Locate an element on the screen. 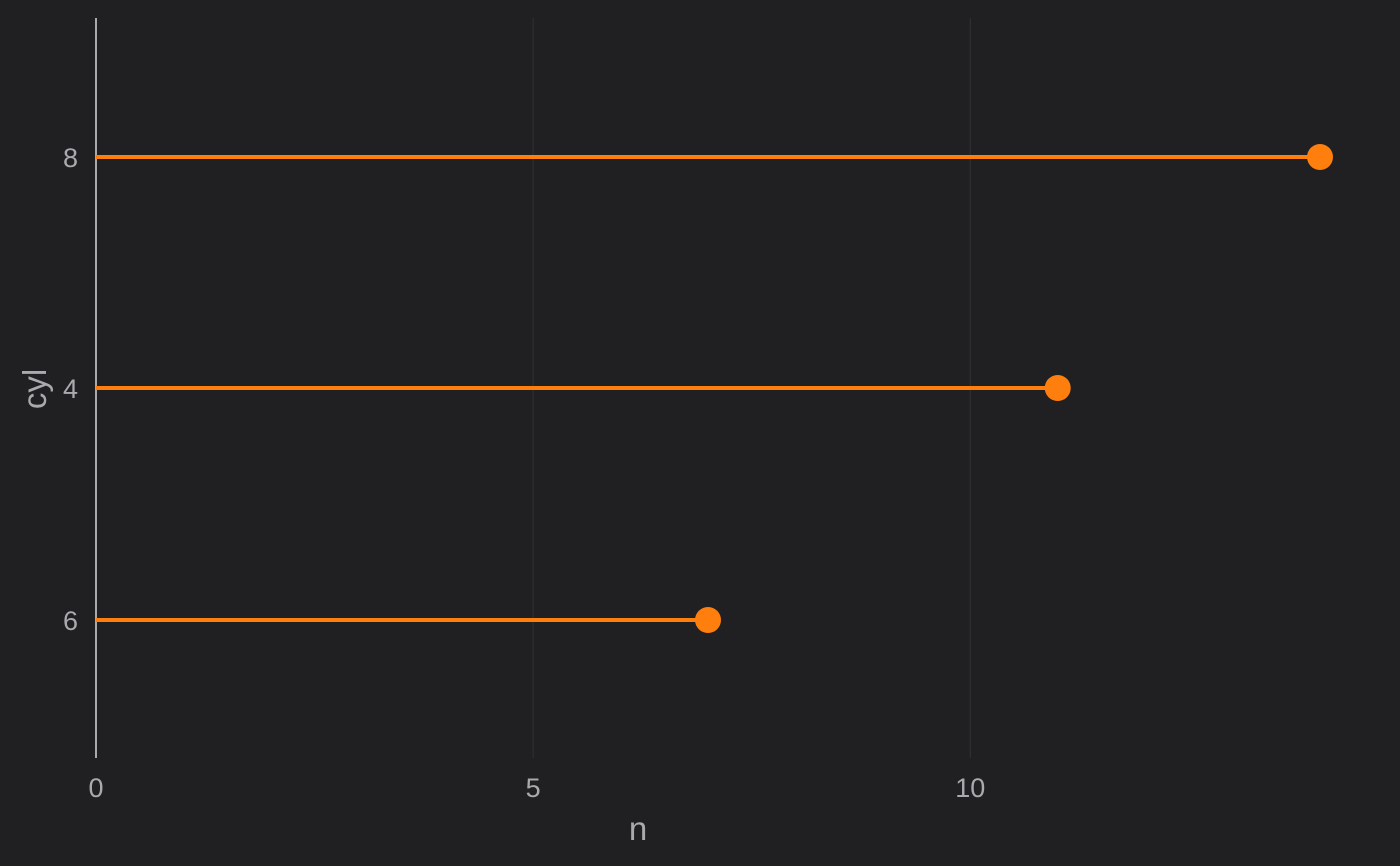 This screenshot has width=1400, height=866. y-axis-title: cyl is located at coordinates (34, 389).